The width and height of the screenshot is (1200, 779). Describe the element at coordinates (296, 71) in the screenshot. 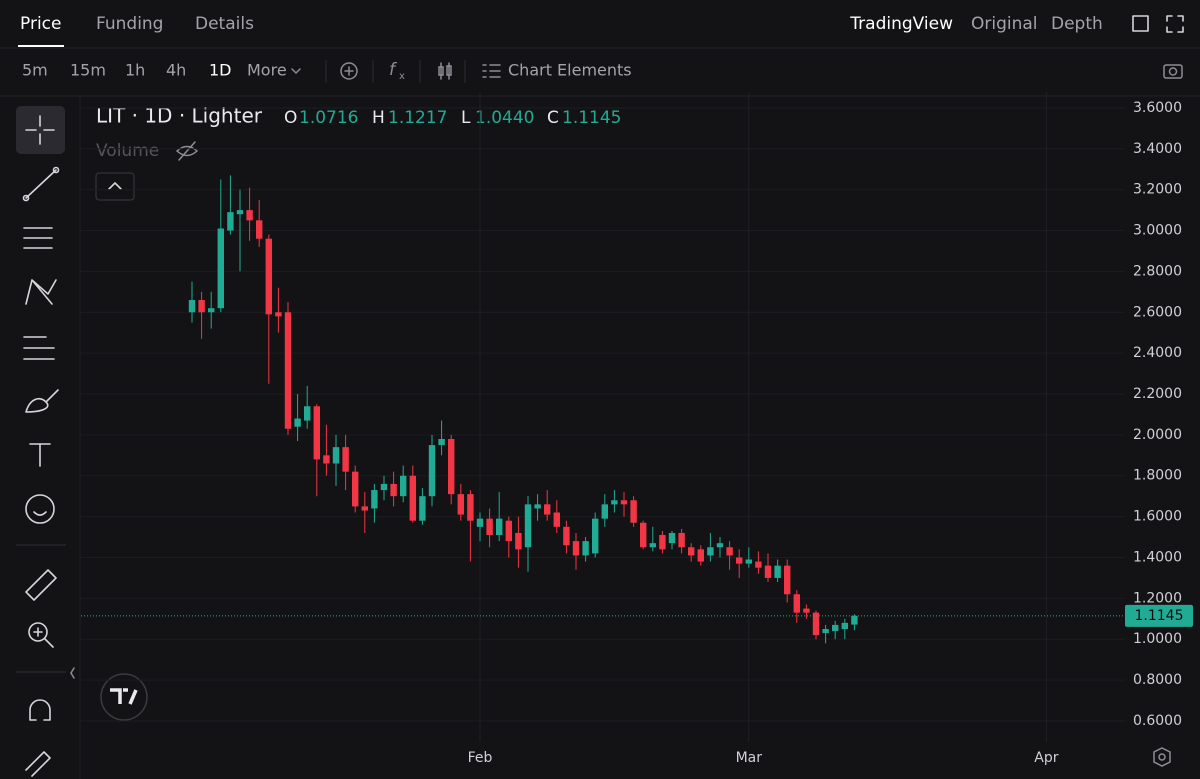

I see `caret` at that location.